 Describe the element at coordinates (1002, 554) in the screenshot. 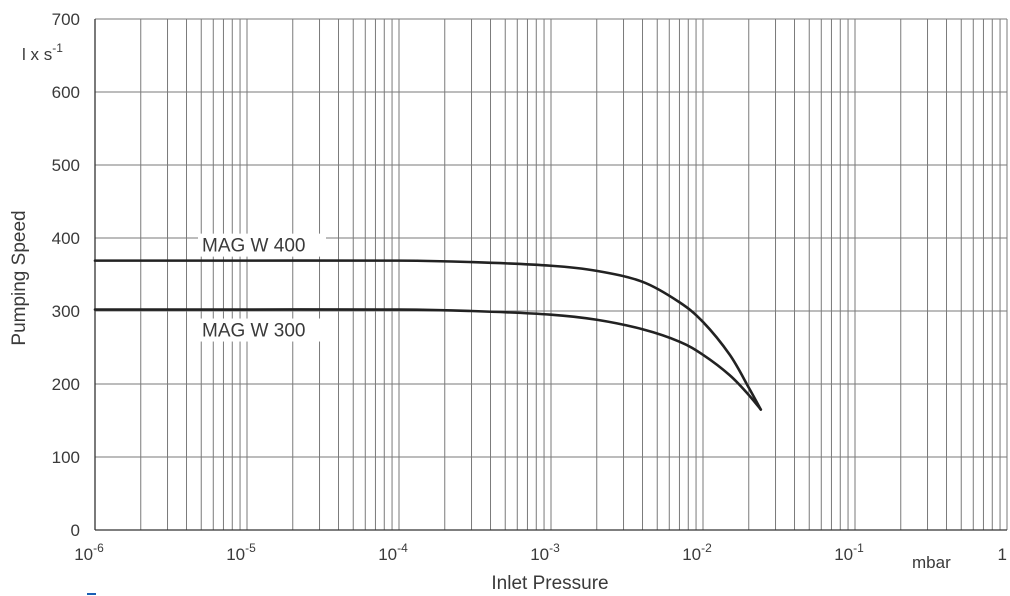

I see `x-tick-label: 1` at that location.